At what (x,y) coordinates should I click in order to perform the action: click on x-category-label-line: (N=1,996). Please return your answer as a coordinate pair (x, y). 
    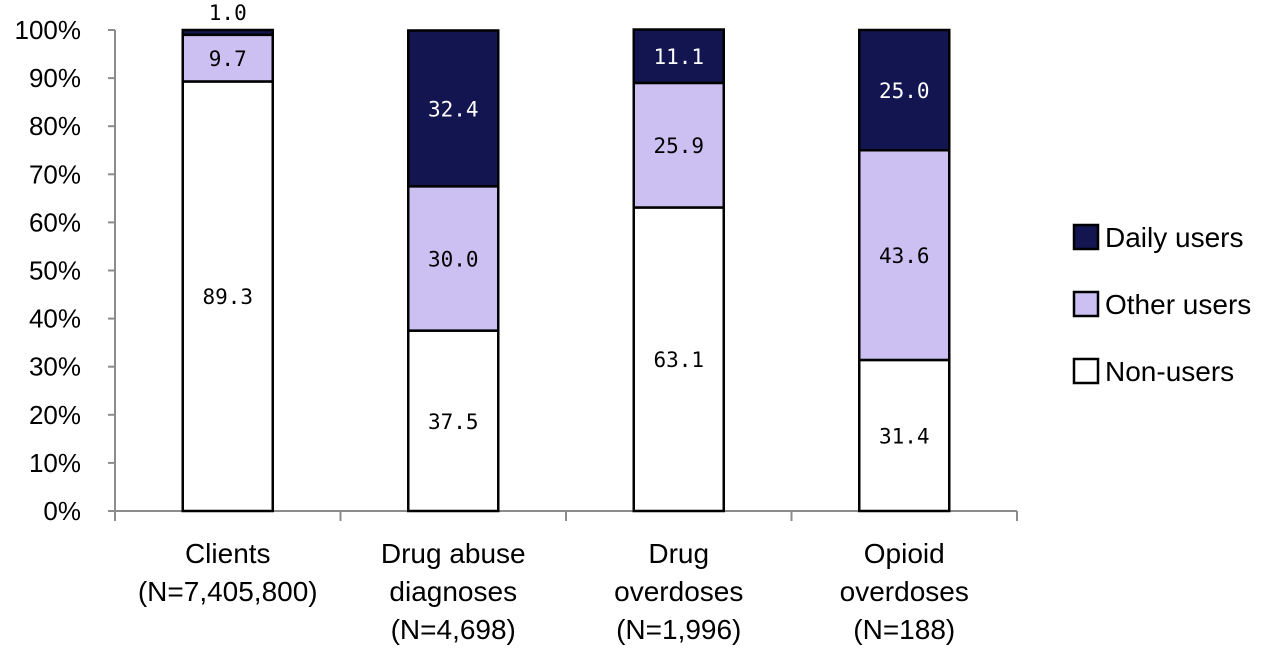
    Looking at the image, I should click on (678, 629).